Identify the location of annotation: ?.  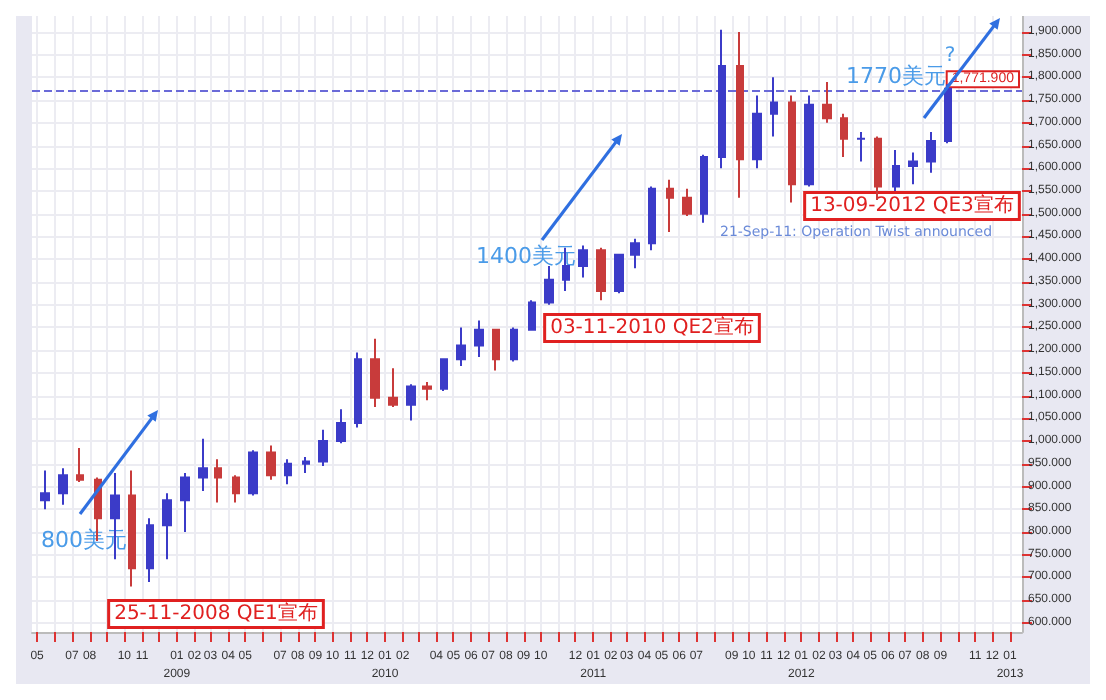
(950, 56).